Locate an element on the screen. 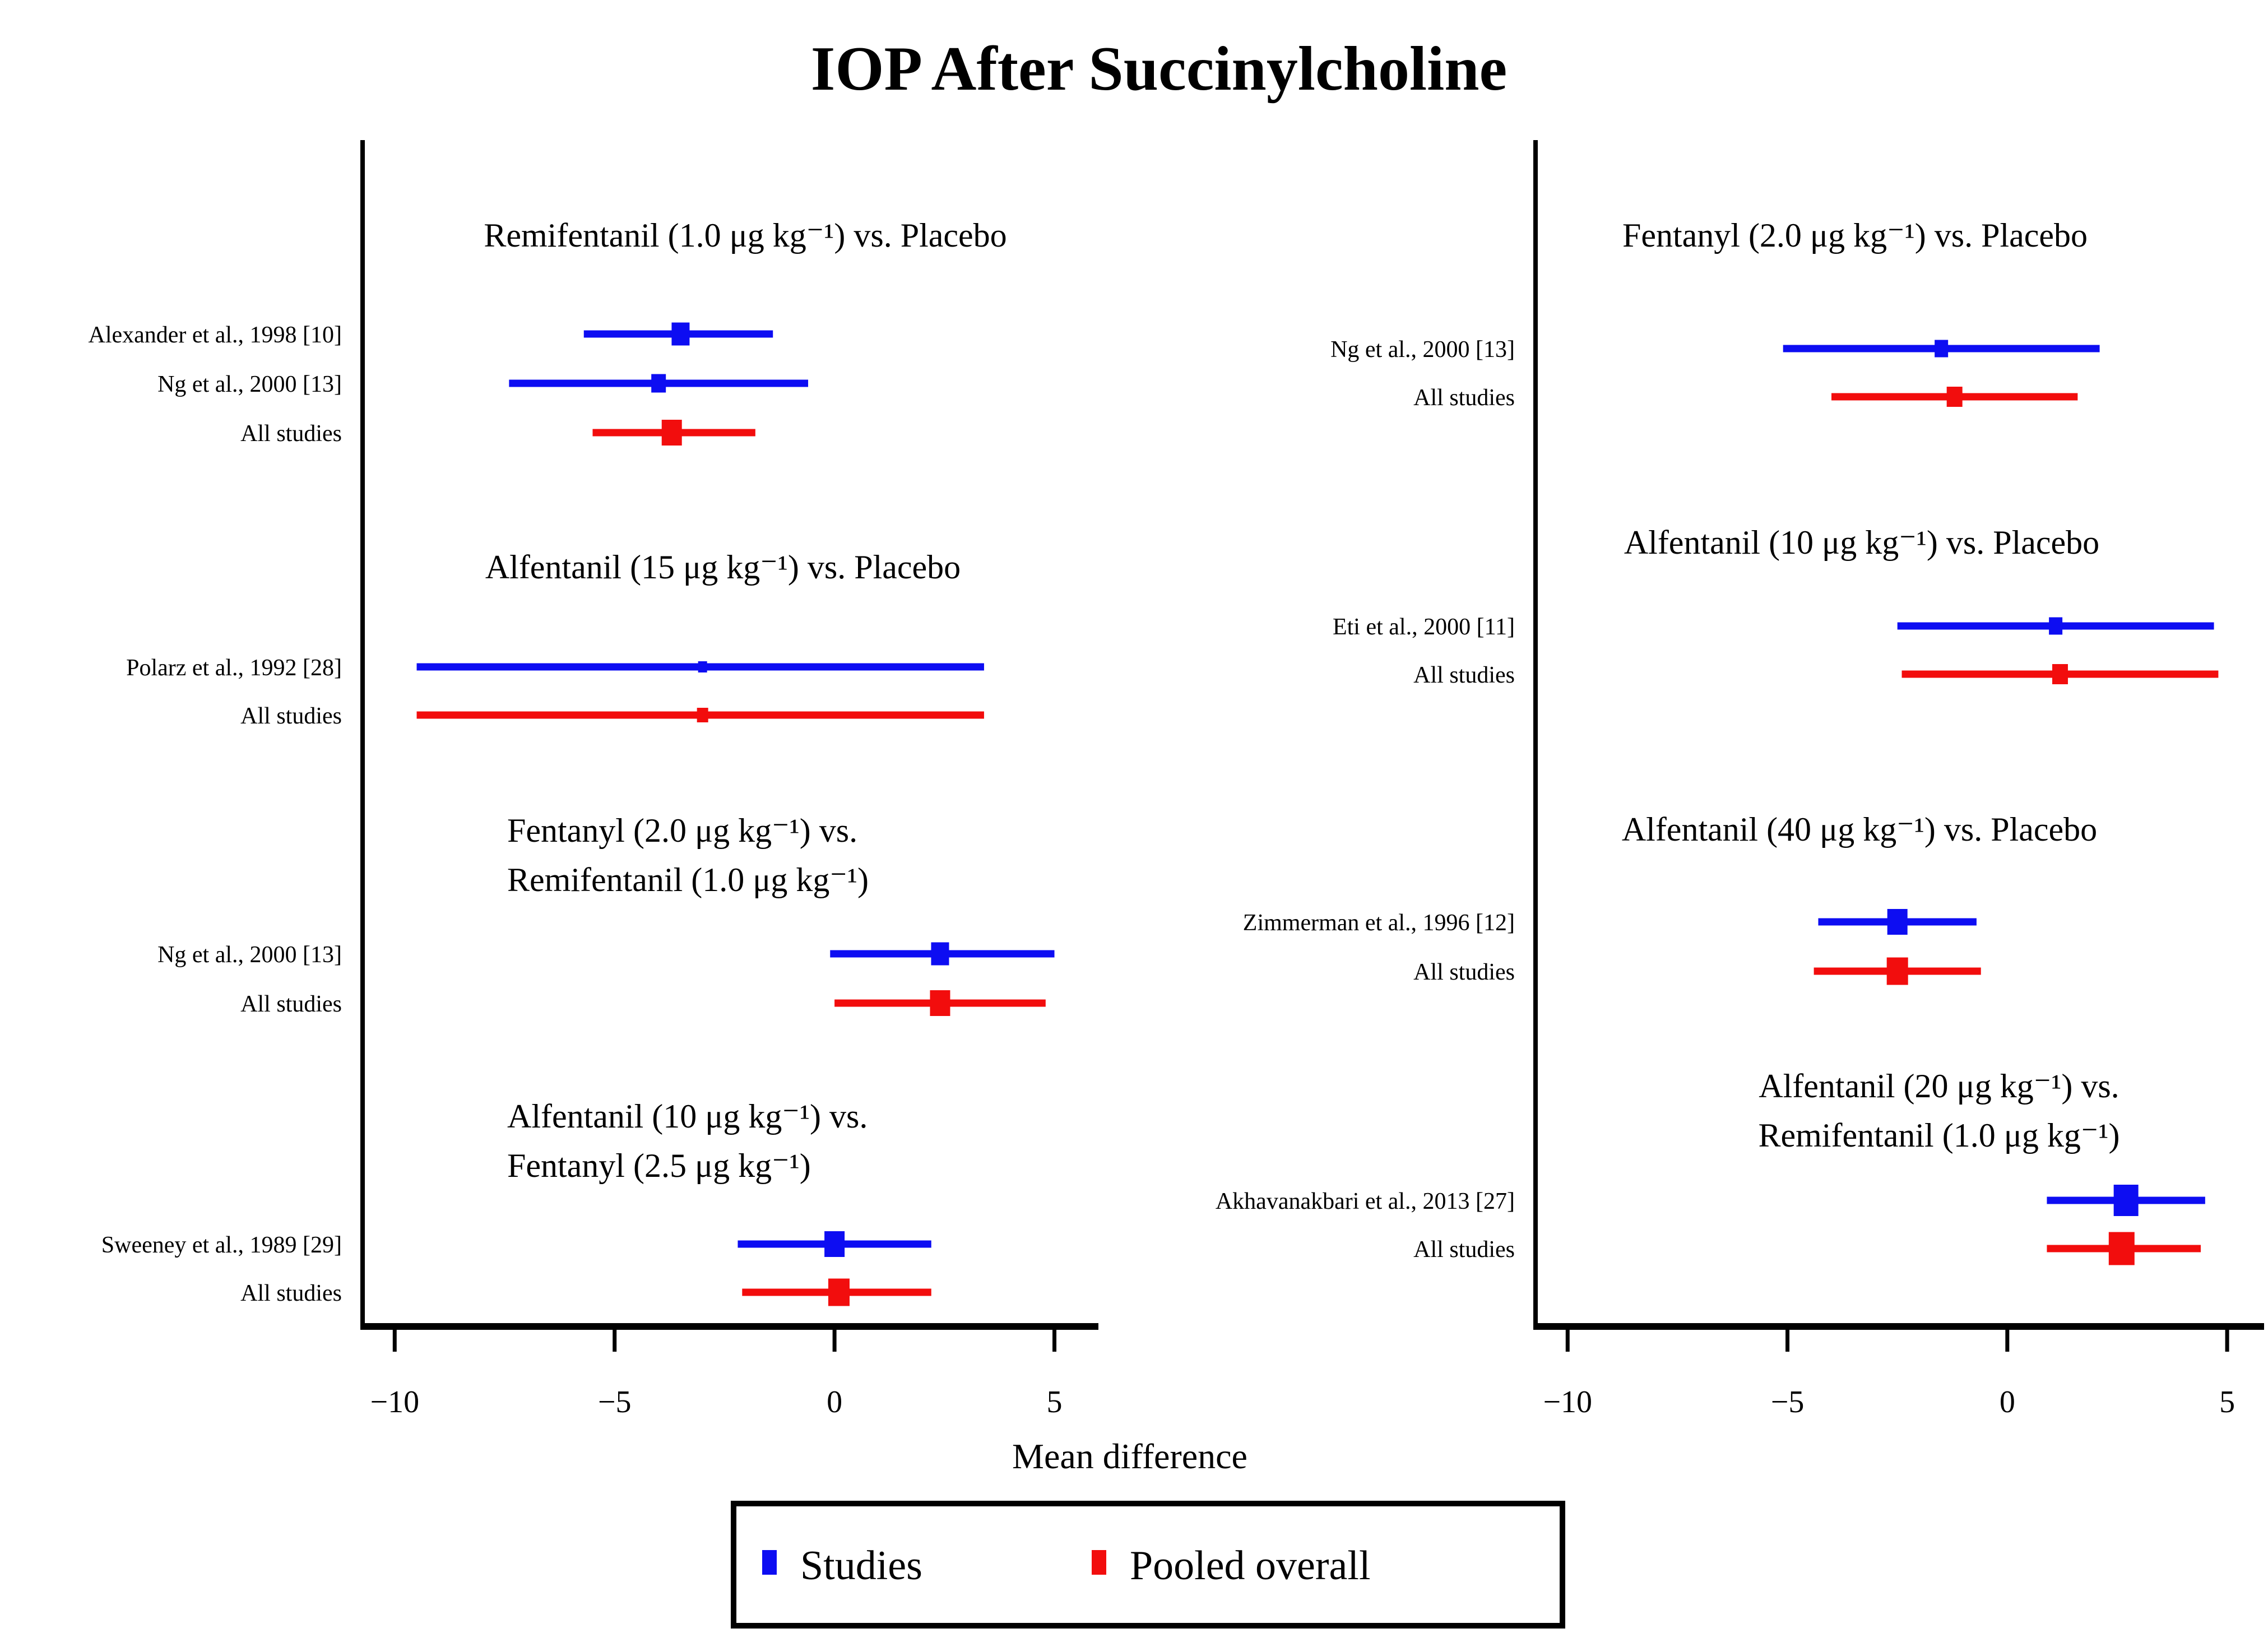  right-panel-tick-label: 0 is located at coordinates (2007, 1402).